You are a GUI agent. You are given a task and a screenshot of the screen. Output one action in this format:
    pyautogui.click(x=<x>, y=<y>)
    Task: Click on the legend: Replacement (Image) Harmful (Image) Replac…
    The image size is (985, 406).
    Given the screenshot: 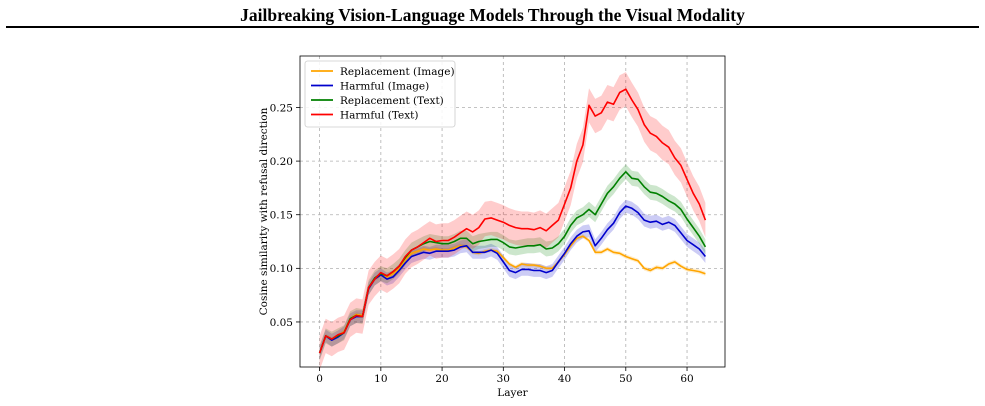 What is the action you would take?
    pyautogui.click(x=380, y=94)
    